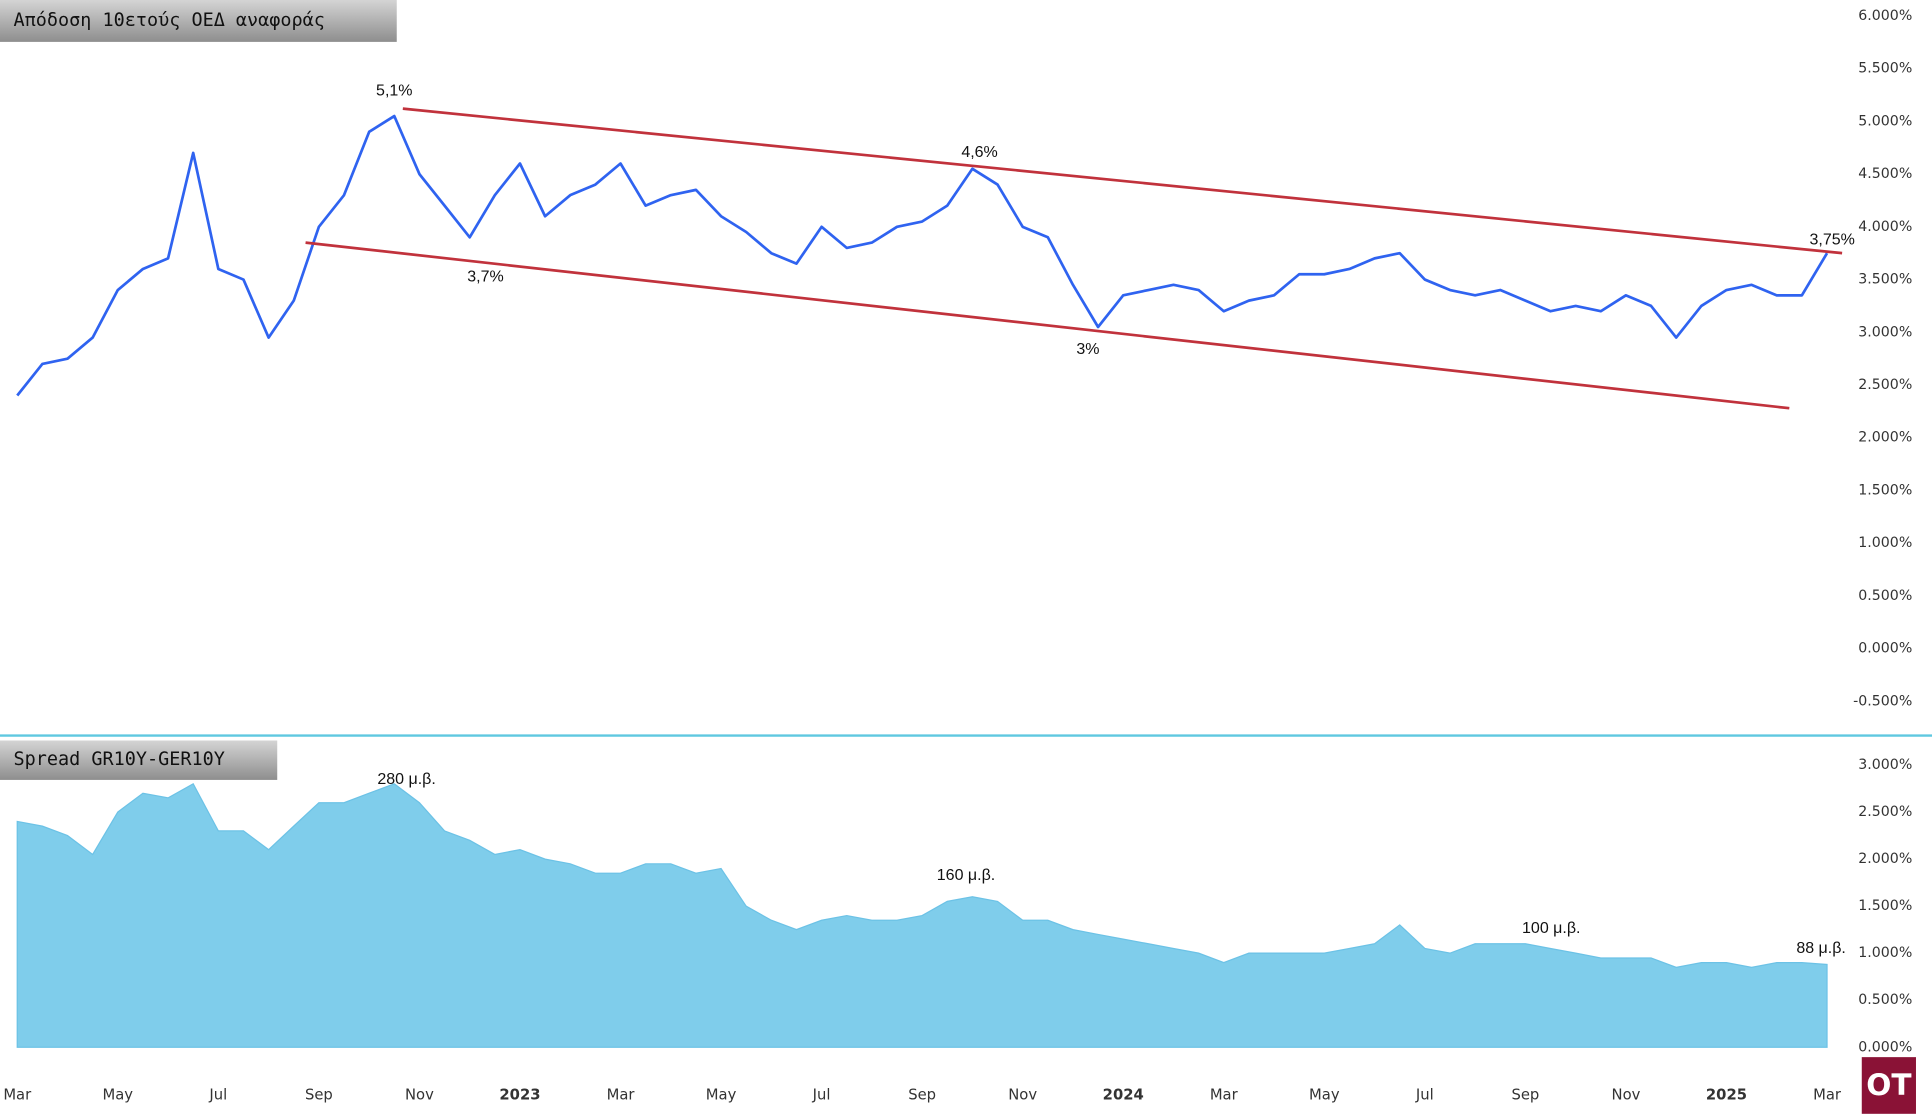 The image size is (1932, 1118). I want to click on y-tick-label: 5.000%, so click(1885, 121).